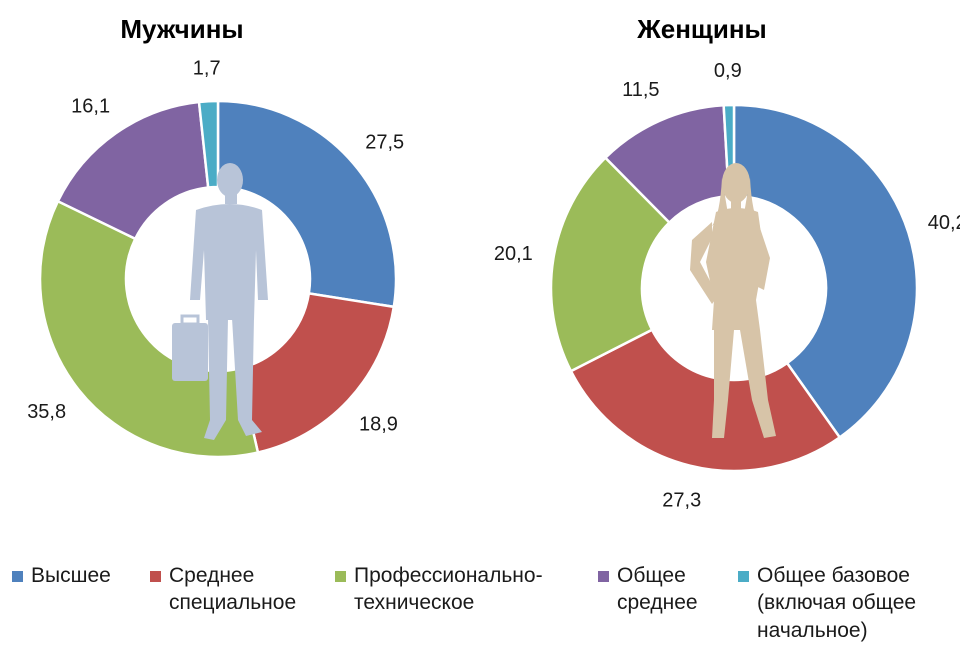  What do you see at coordinates (610, 264) in the screenshot?
I see `slice-women-vocational` at bounding box center [610, 264].